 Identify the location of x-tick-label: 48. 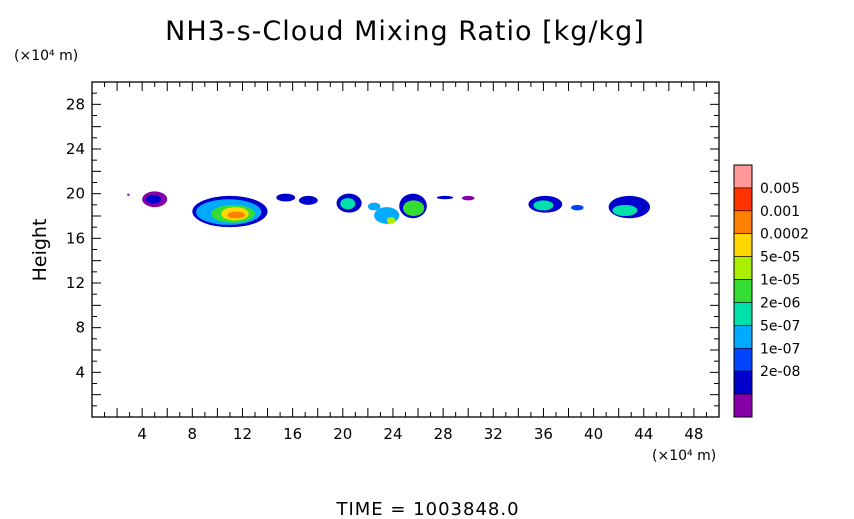
(693, 434).